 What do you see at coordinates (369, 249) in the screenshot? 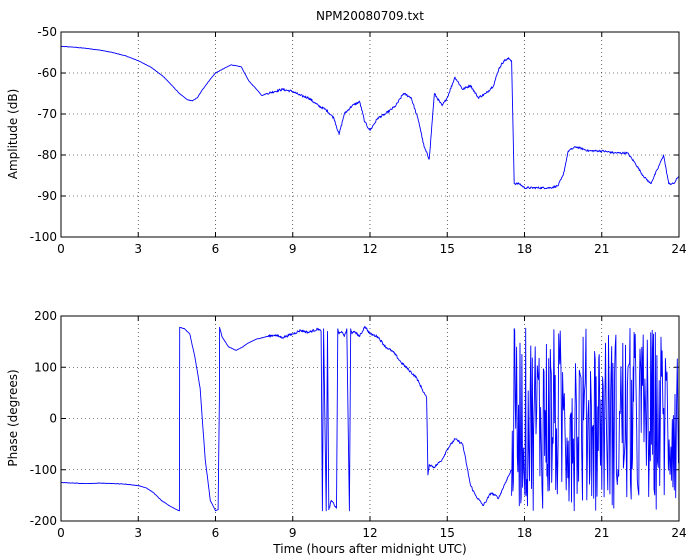
I see `amplitude-xtick-label: 12` at bounding box center [369, 249].